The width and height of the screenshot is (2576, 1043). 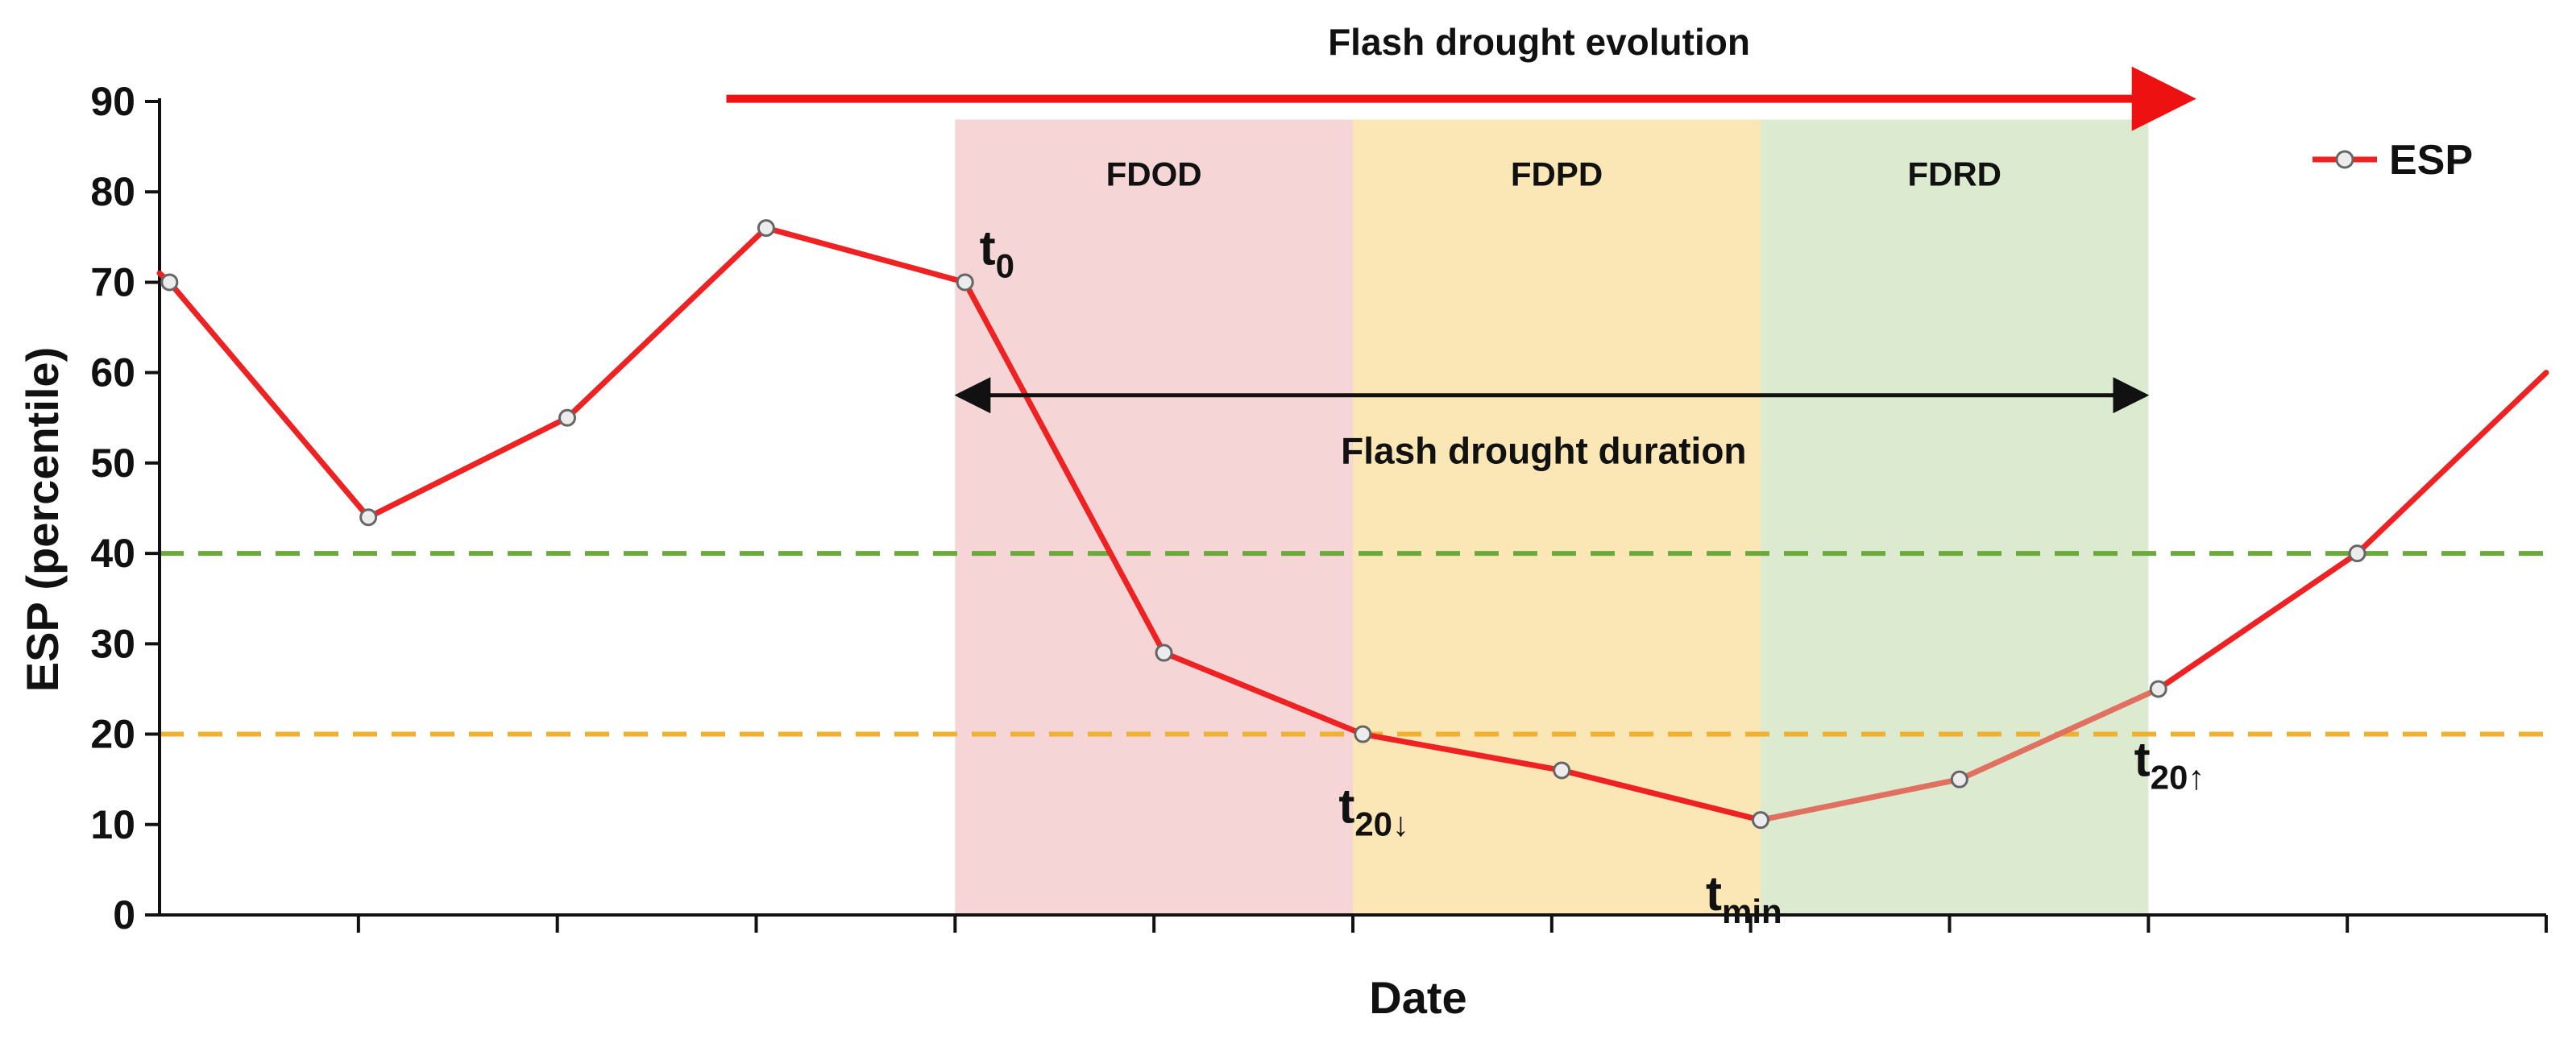 I want to click on y-tick-label: 10, so click(x=112, y=825).